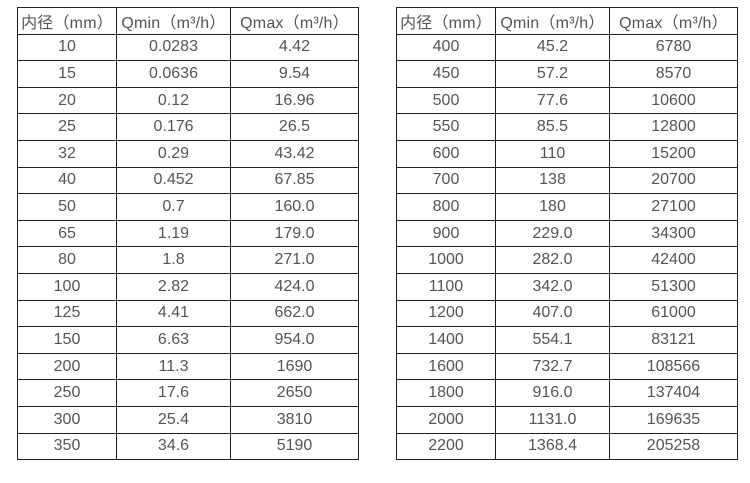 The image size is (750, 483). I want to click on table-cell: 282.0, so click(552, 260).